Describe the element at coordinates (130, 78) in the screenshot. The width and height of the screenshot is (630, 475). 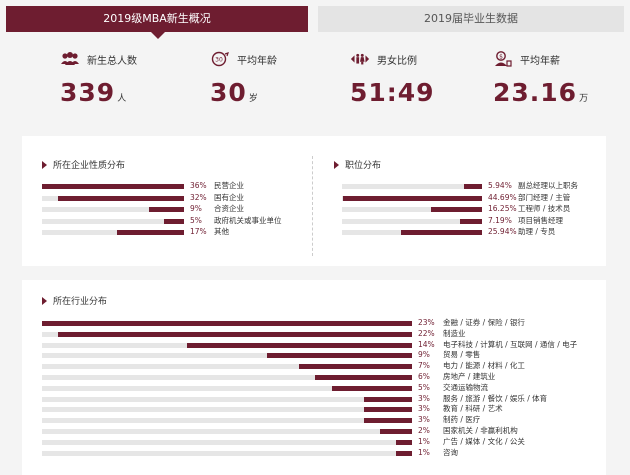
I see `stat-total-students: 新生总人数 339 人` at that location.